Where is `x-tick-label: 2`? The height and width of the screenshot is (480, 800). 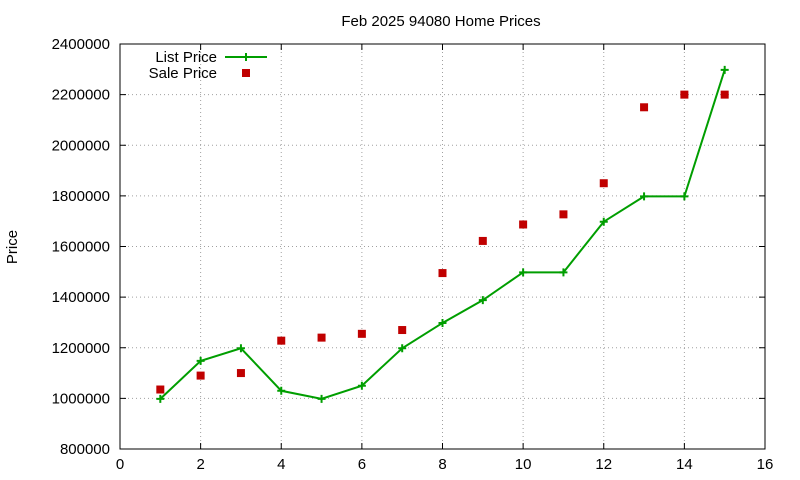
x-tick-label: 2 is located at coordinates (200, 464).